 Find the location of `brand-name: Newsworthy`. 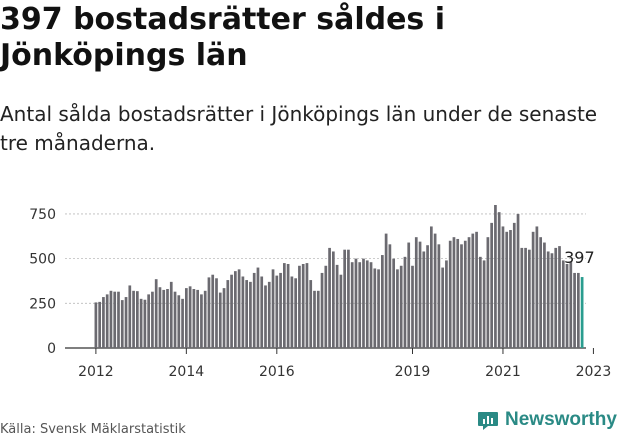

brand-name: Newsworthy is located at coordinates (561, 419).